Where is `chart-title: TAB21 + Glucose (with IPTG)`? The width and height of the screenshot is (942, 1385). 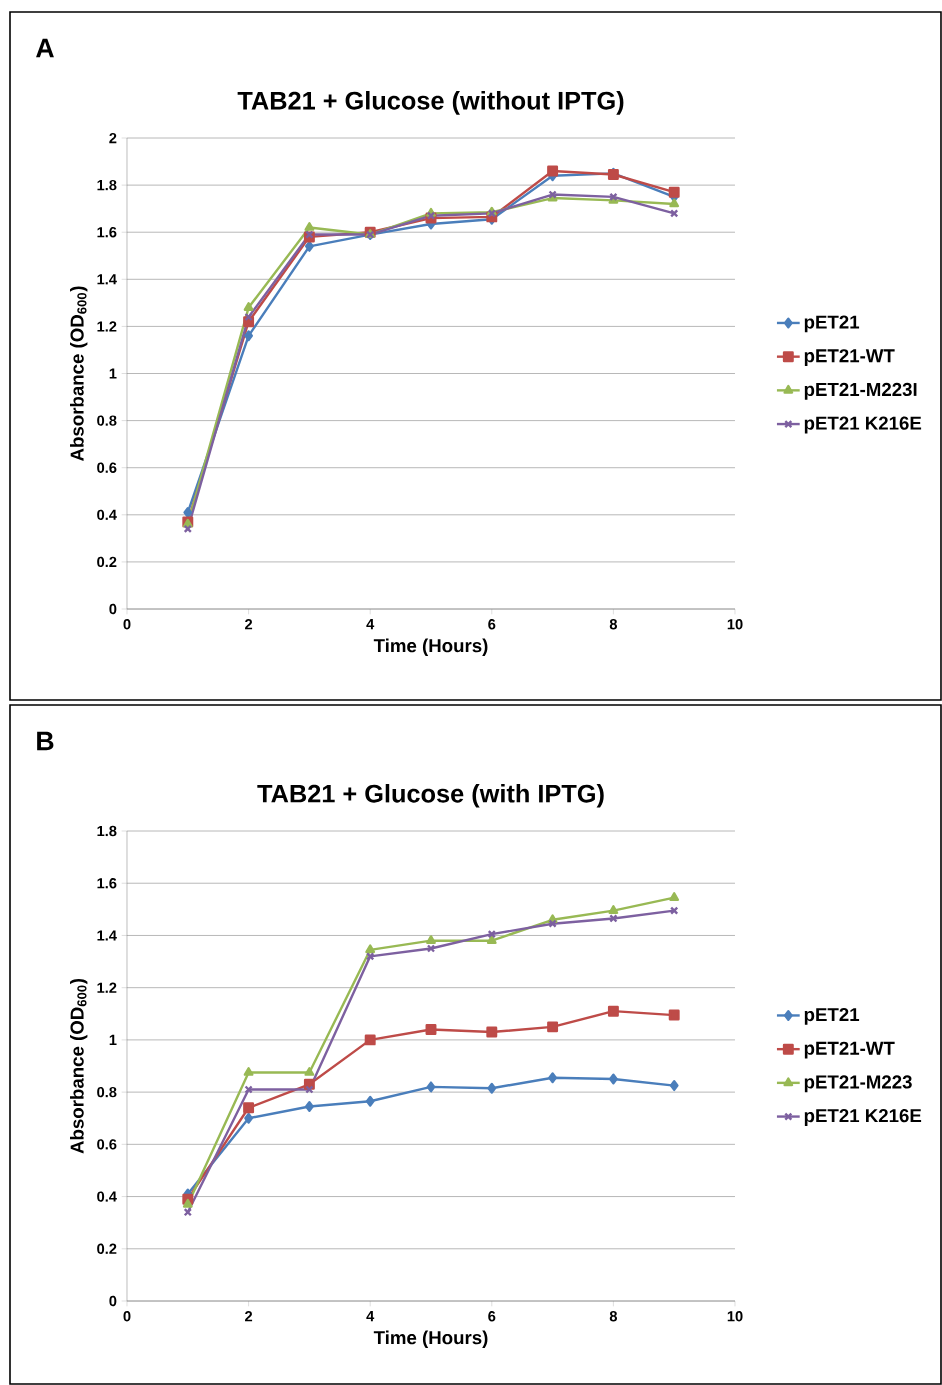 chart-title: TAB21 + Glucose (with IPTG) is located at coordinates (430, 796).